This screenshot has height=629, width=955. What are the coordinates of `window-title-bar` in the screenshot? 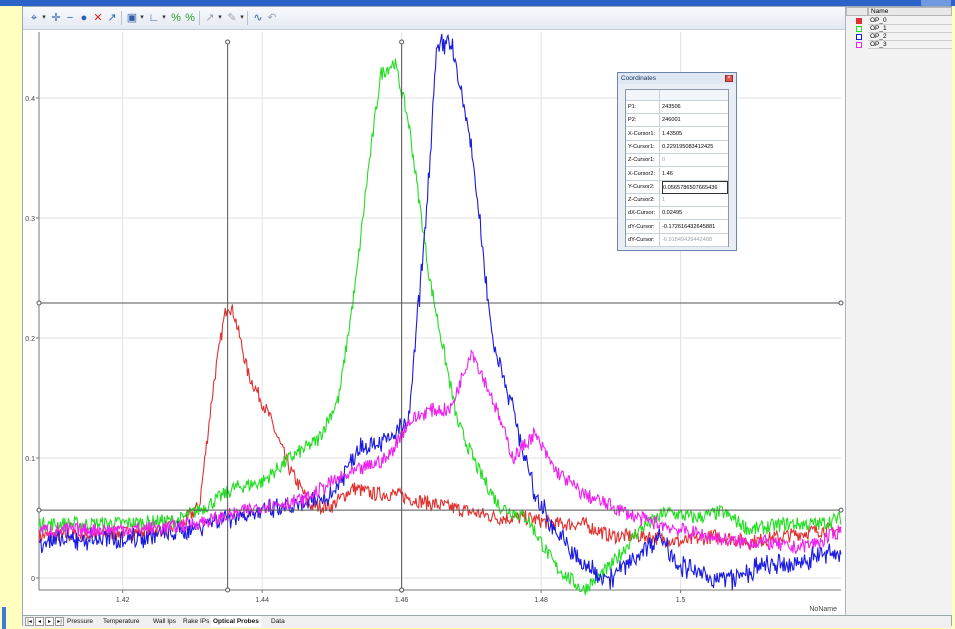 It's located at (477, 3).